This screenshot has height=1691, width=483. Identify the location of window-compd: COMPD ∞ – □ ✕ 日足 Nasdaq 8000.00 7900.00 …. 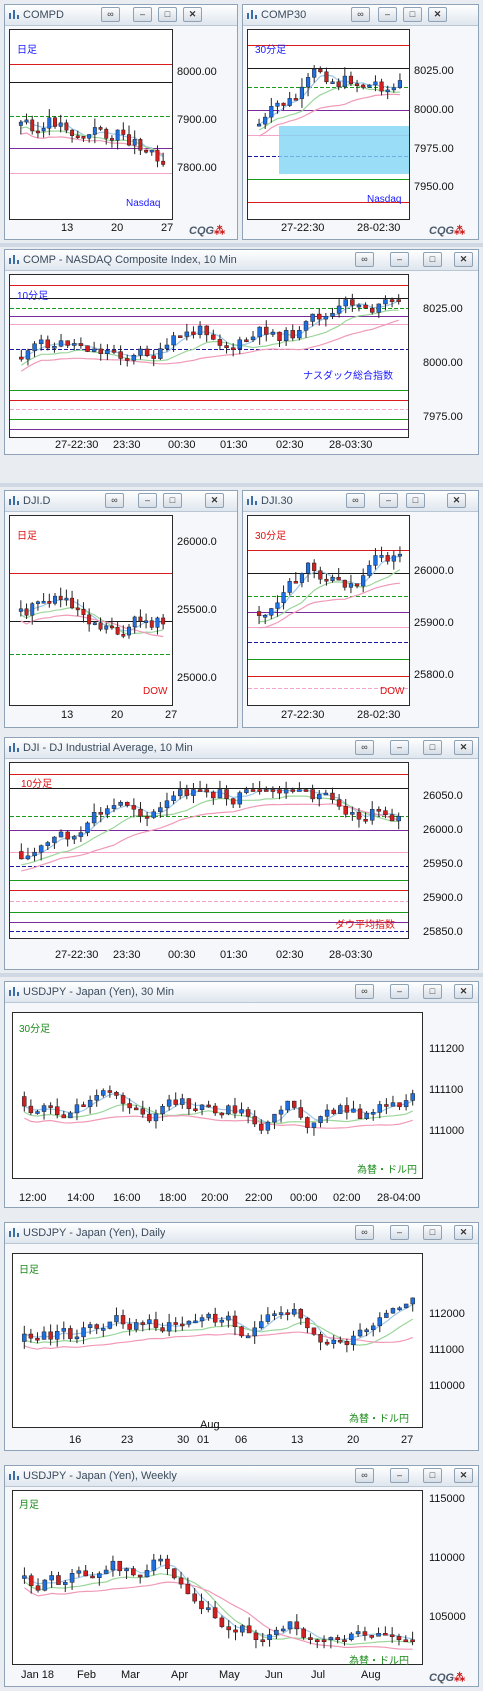
(121, 122).